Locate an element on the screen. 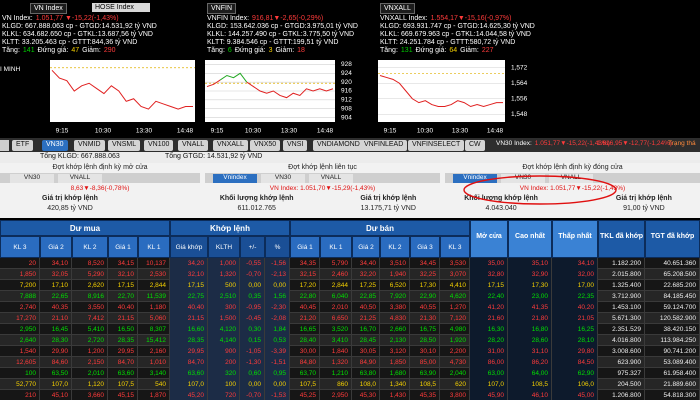 The image size is (700, 400). table-cell: 975.327 is located at coordinates (621, 373).